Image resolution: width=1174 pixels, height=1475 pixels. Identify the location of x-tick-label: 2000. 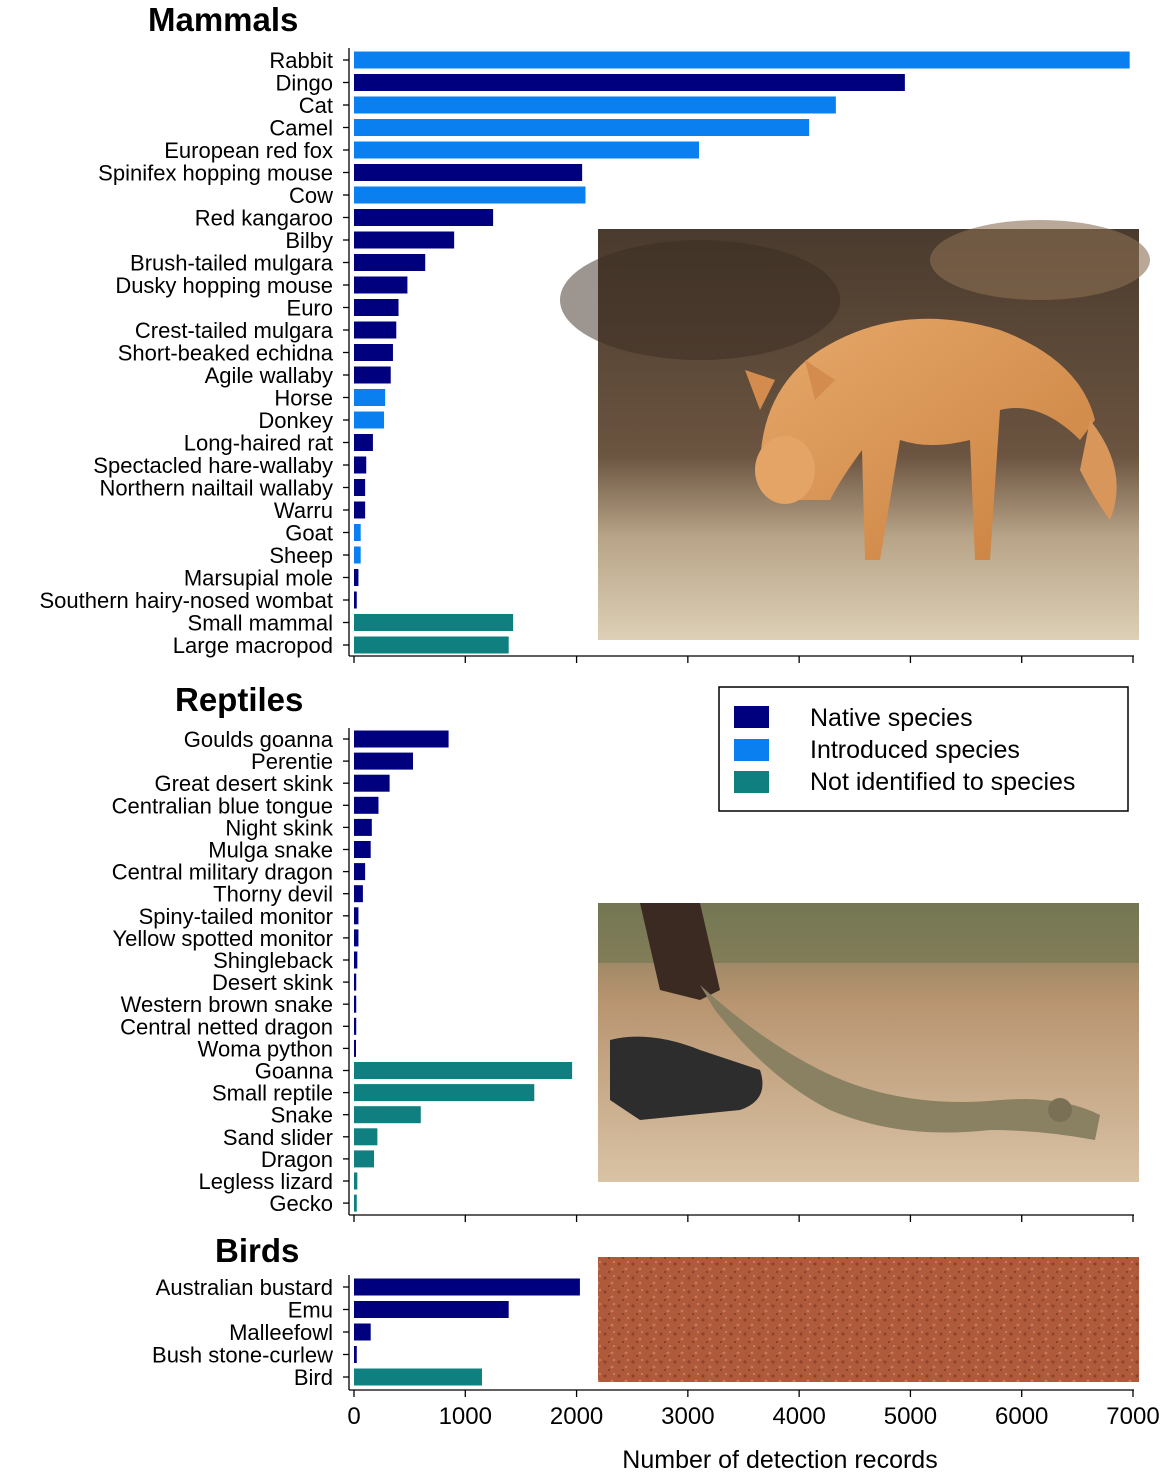
(576, 1416).